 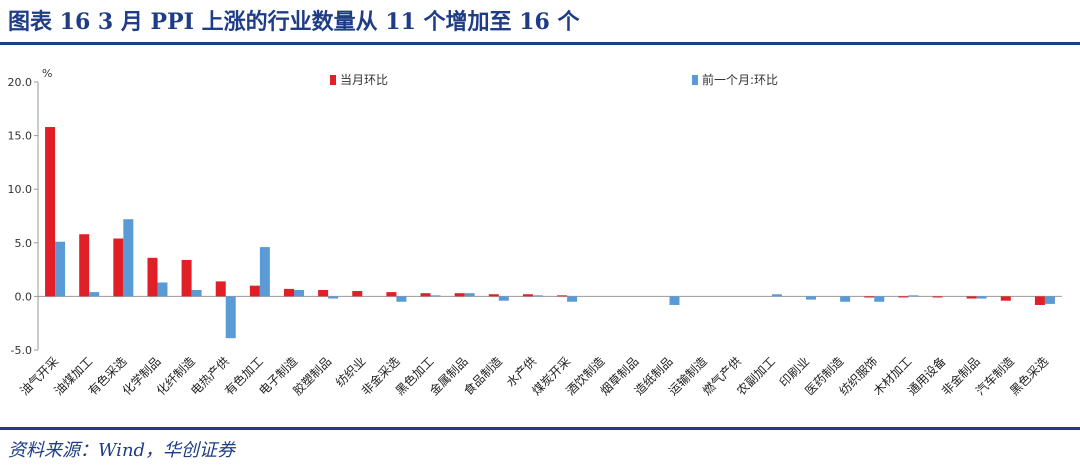 What do you see at coordinates (1029, 376) in the screenshot?
I see `x-category-label: 黑色采选` at bounding box center [1029, 376].